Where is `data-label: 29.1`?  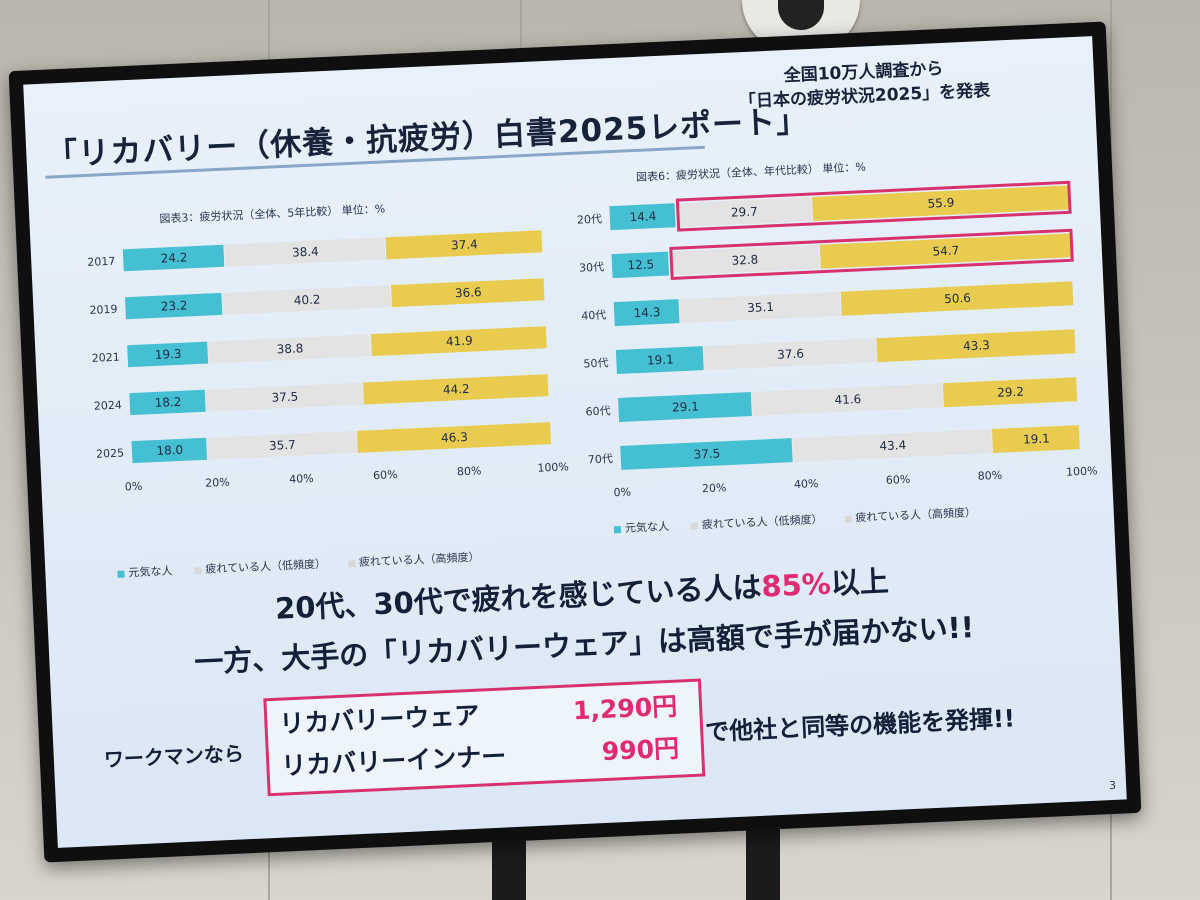
data-label: 29.1 is located at coordinates (685, 406).